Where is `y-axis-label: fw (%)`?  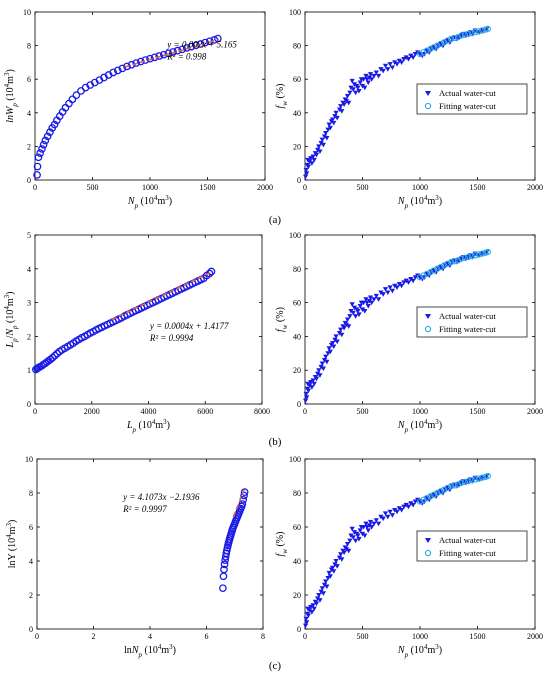
y-axis-label: fw (%) is located at coordinates (282, 544).